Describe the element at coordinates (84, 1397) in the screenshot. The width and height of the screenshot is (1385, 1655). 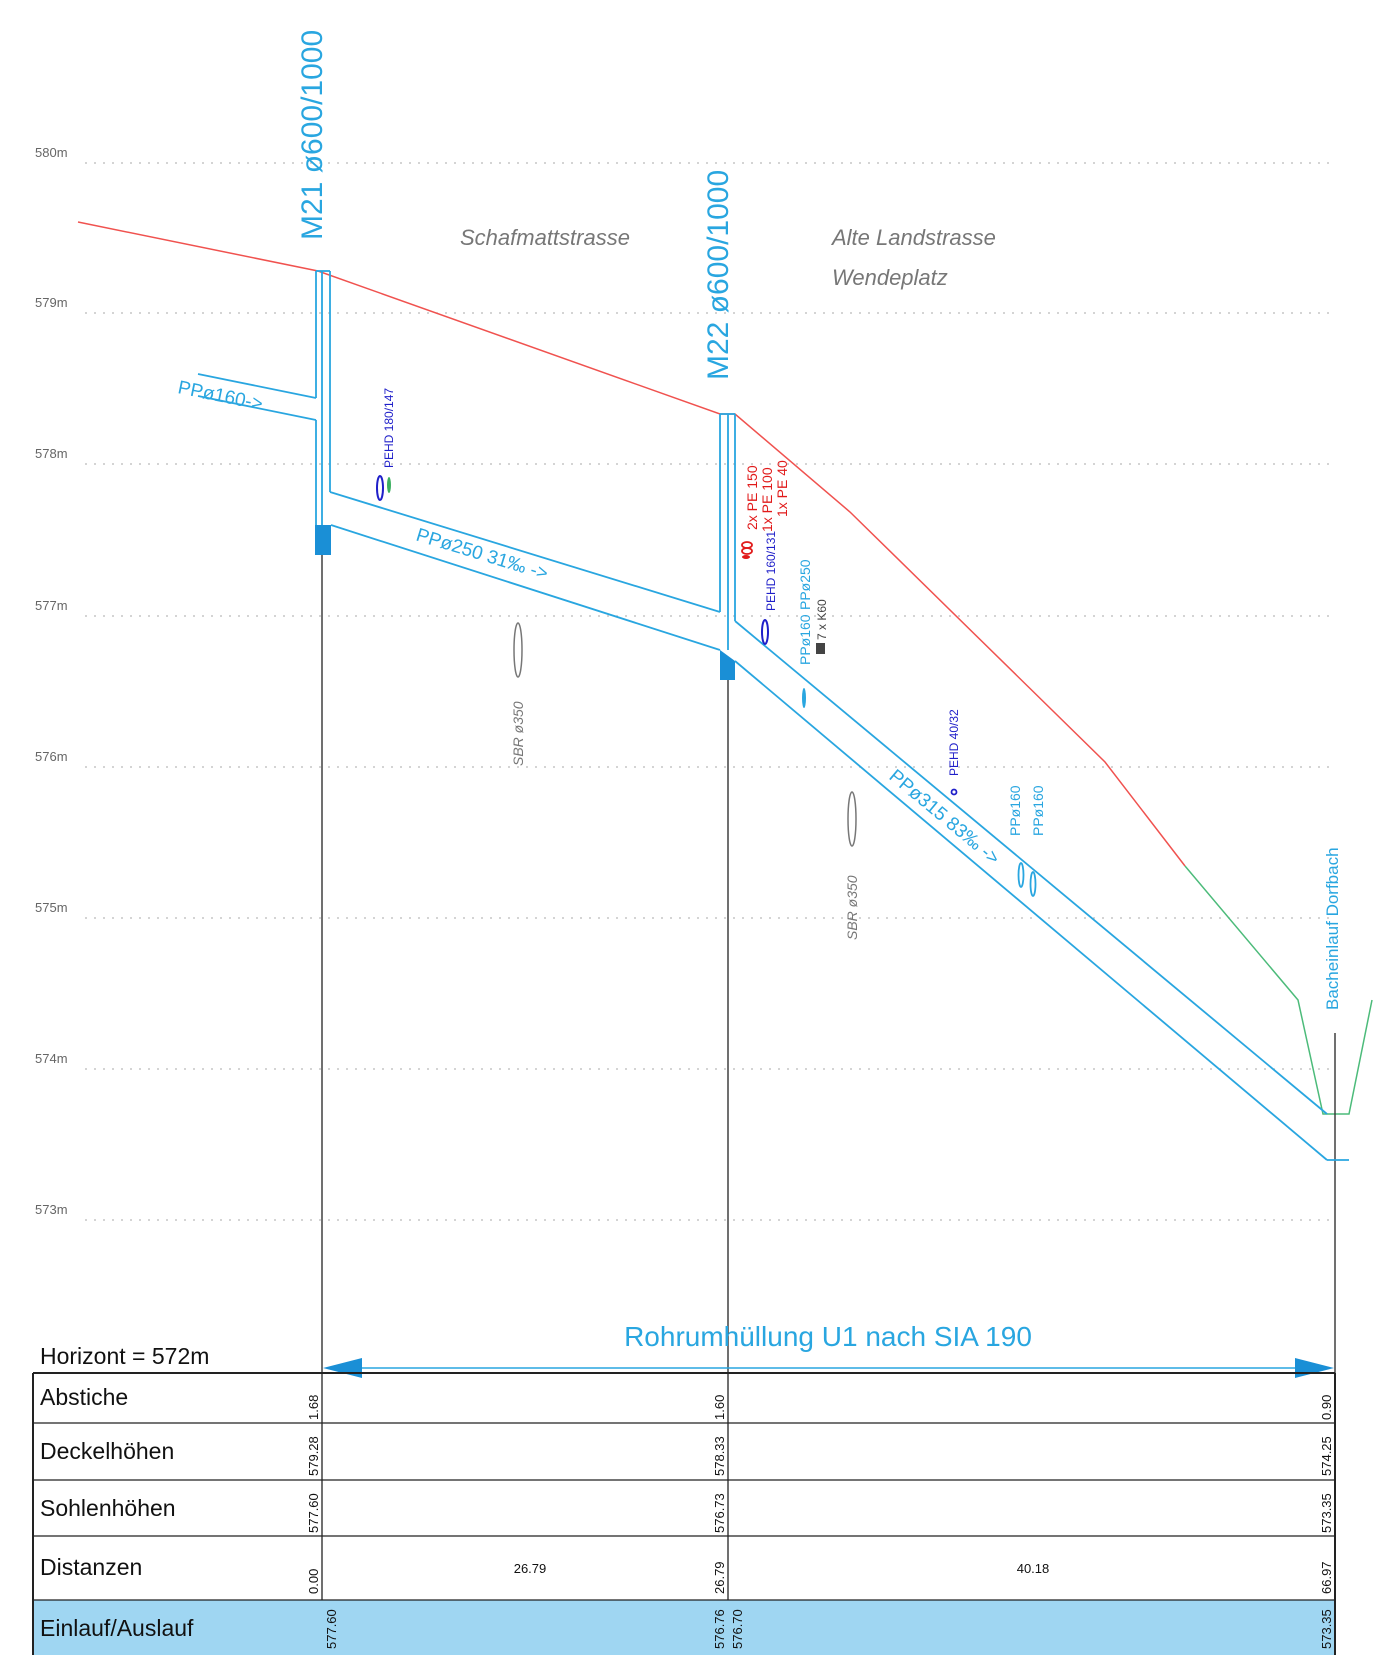
I see `table-row-header: Abstiche` at that location.